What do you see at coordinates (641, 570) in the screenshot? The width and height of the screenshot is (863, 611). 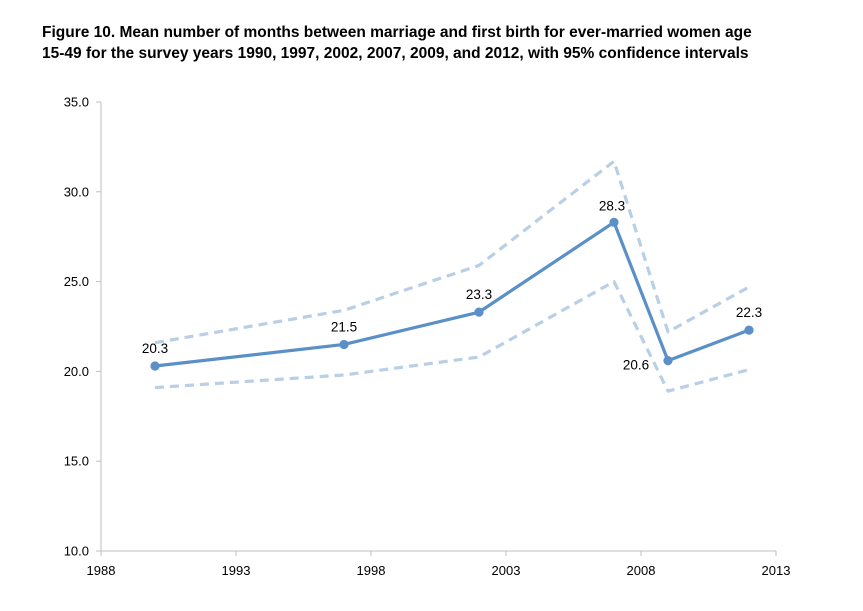 I see `x-tick-label: 2008` at bounding box center [641, 570].